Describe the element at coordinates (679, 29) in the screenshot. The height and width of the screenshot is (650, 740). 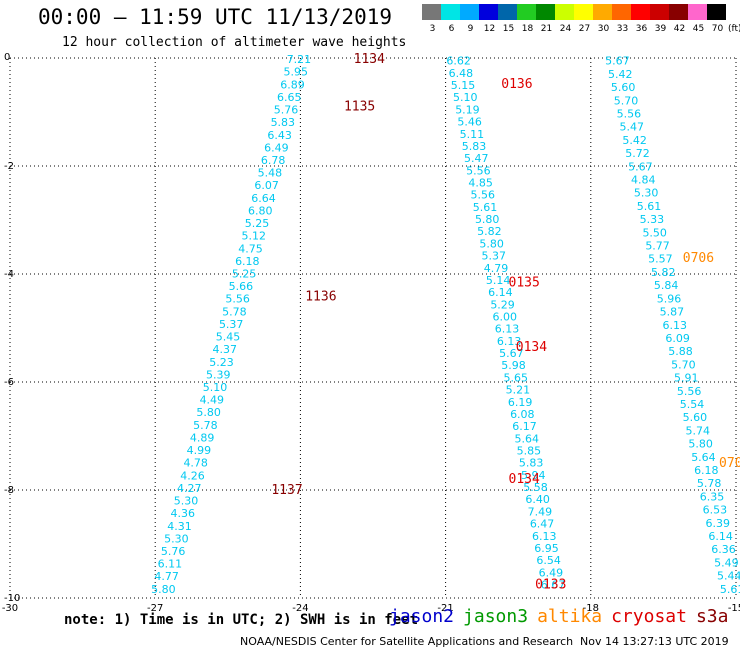
I see `colorbar-label: 42` at that location.